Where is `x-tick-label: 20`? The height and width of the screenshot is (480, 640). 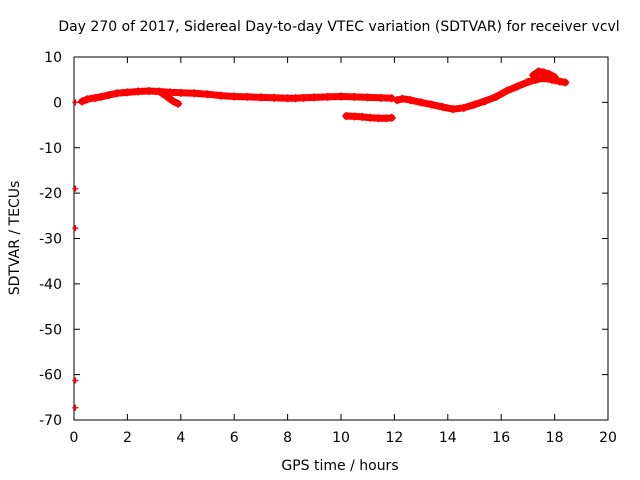
x-tick-label: 20 is located at coordinates (608, 438).